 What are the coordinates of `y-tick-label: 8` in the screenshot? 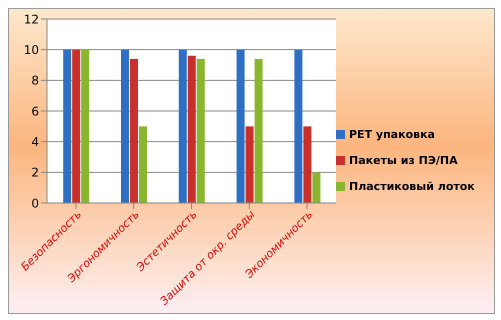 It's located at (35, 81).